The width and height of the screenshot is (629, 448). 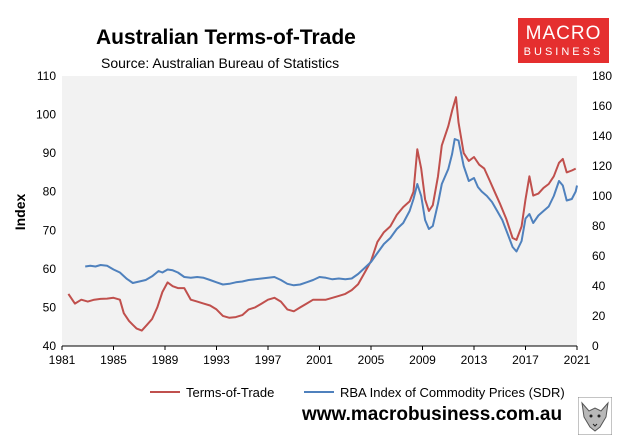 I want to click on logo-line-1: MACRO, so click(x=563, y=33).